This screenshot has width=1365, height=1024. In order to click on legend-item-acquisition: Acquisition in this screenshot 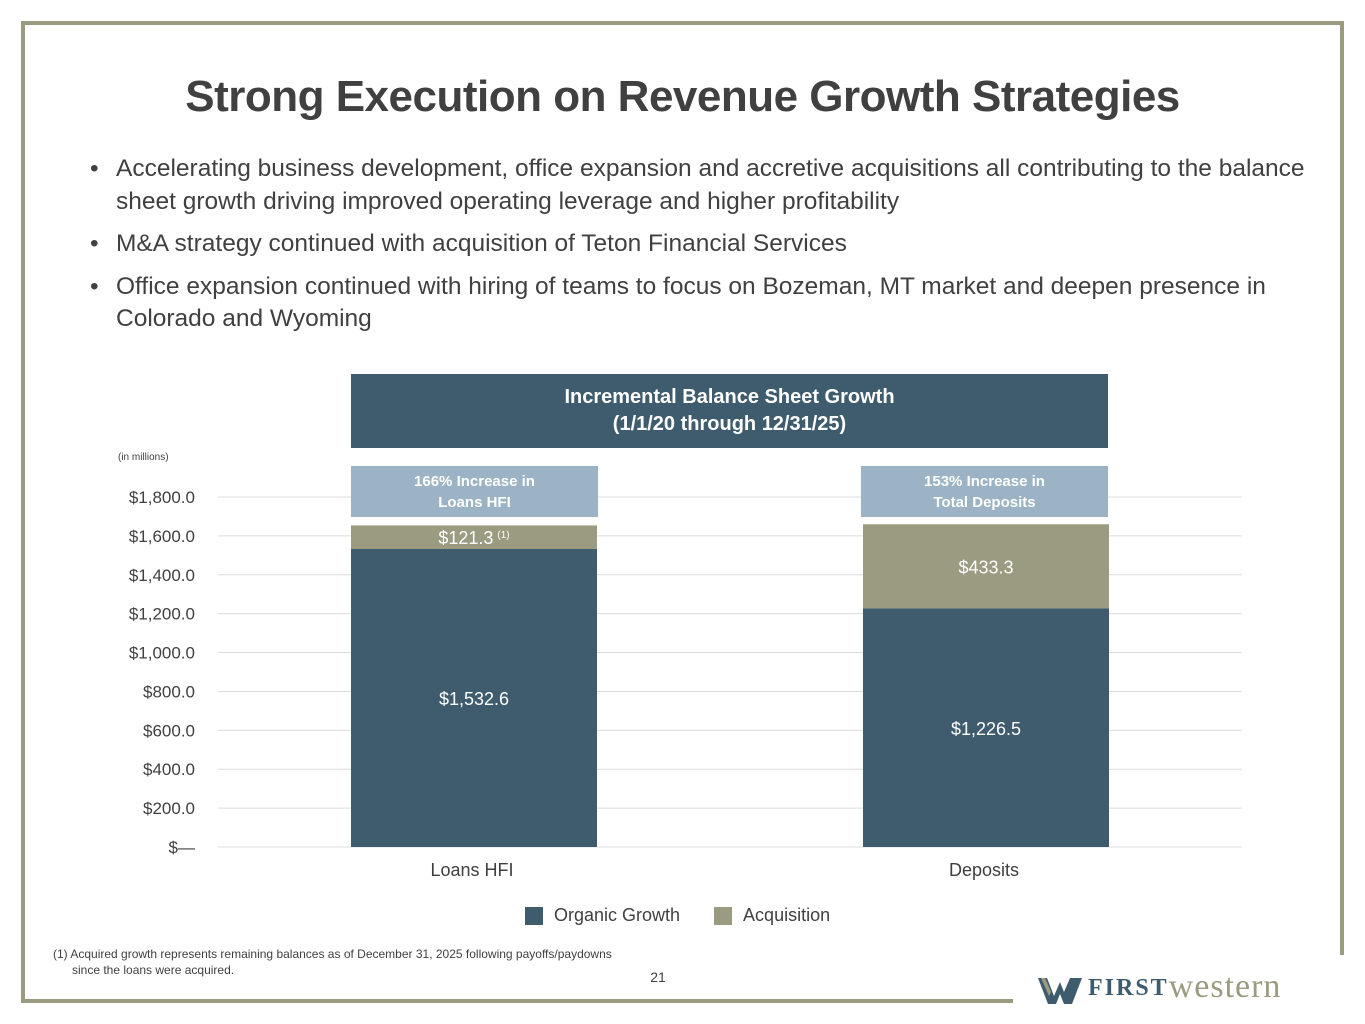, I will do `click(772, 915)`.